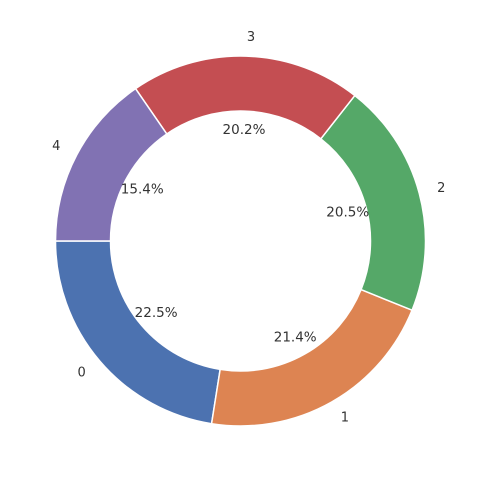  Describe the element at coordinates (156, 313) in the screenshot. I see `percent-label-0: 22.5%` at that location.